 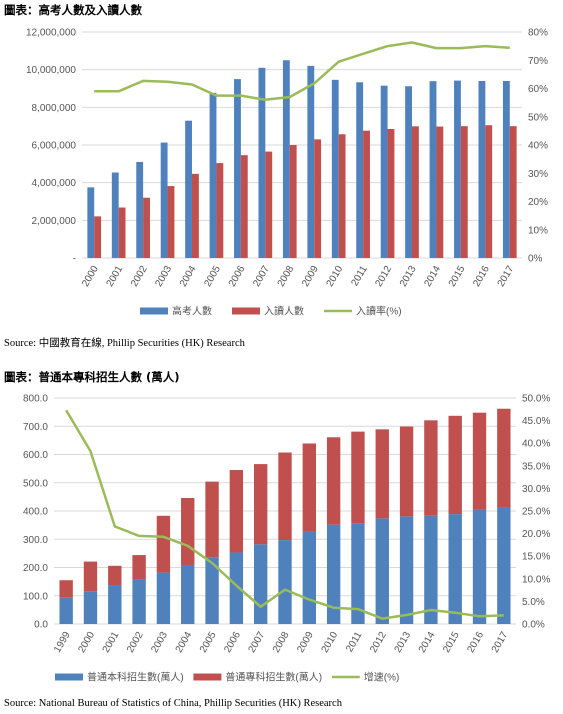 What do you see at coordinates (111, 642) in the screenshot?
I see `x-tick-label: 2001` at bounding box center [111, 642].